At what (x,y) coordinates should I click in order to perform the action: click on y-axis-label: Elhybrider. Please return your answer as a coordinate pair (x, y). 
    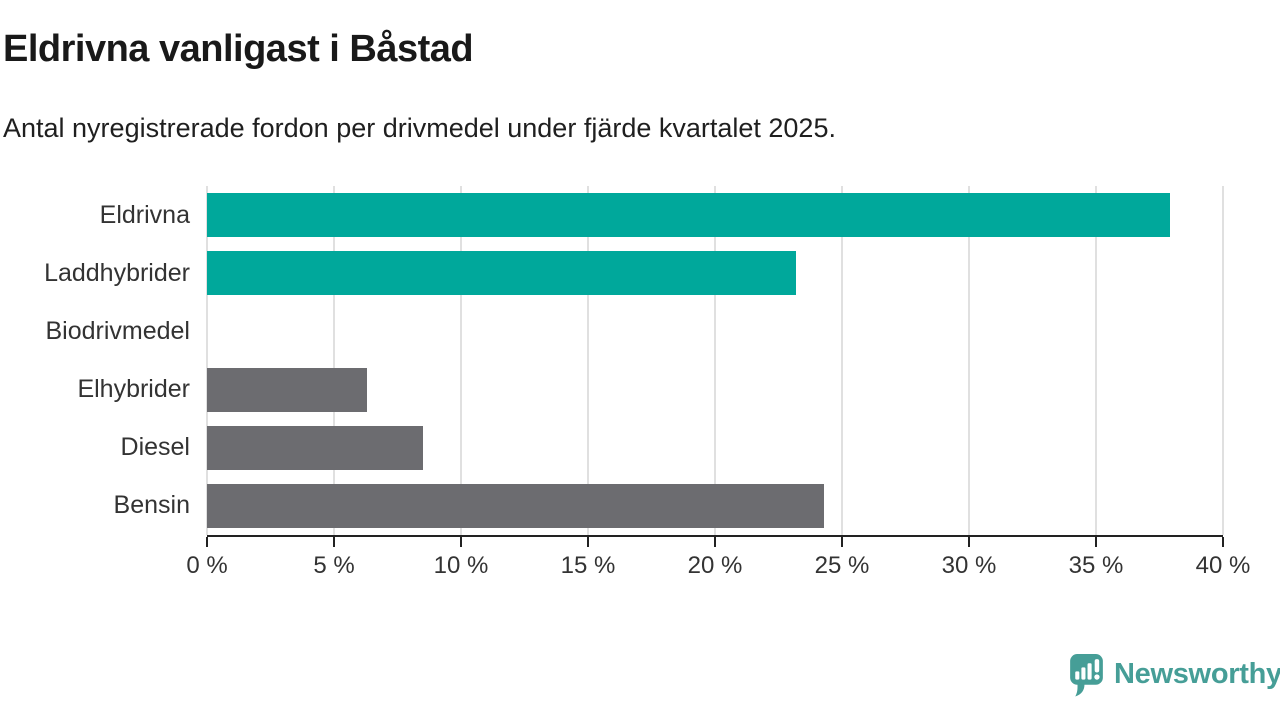
    Looking at the image, I should click on (133, 389).